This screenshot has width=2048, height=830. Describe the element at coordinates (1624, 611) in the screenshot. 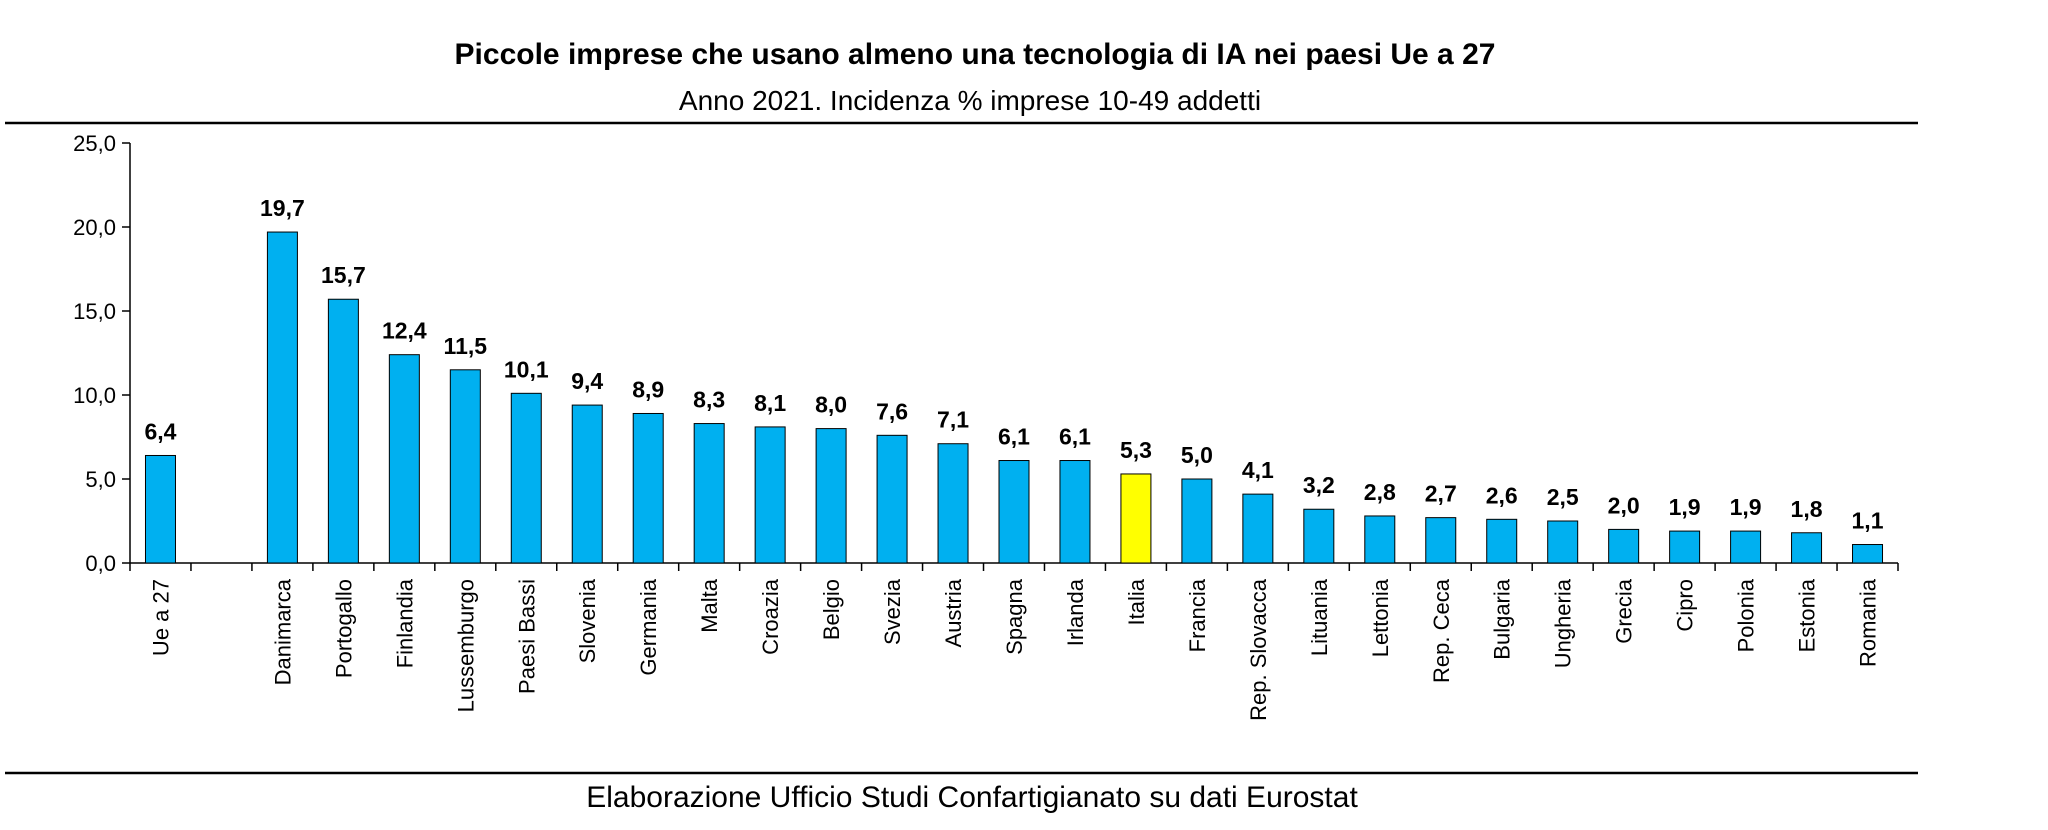

I see `category-label: Grecia` at that location.